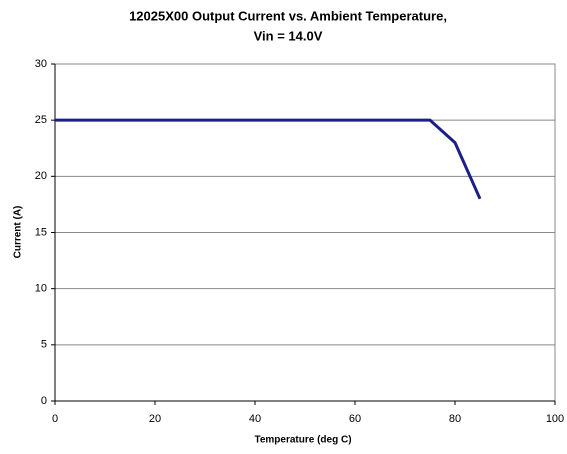 Image resolution: width=567 pixels, height=454 pixels. Describe the element at coordinates (44, 401) in the screenshot. I see `y-tick-label: 0` at that location.